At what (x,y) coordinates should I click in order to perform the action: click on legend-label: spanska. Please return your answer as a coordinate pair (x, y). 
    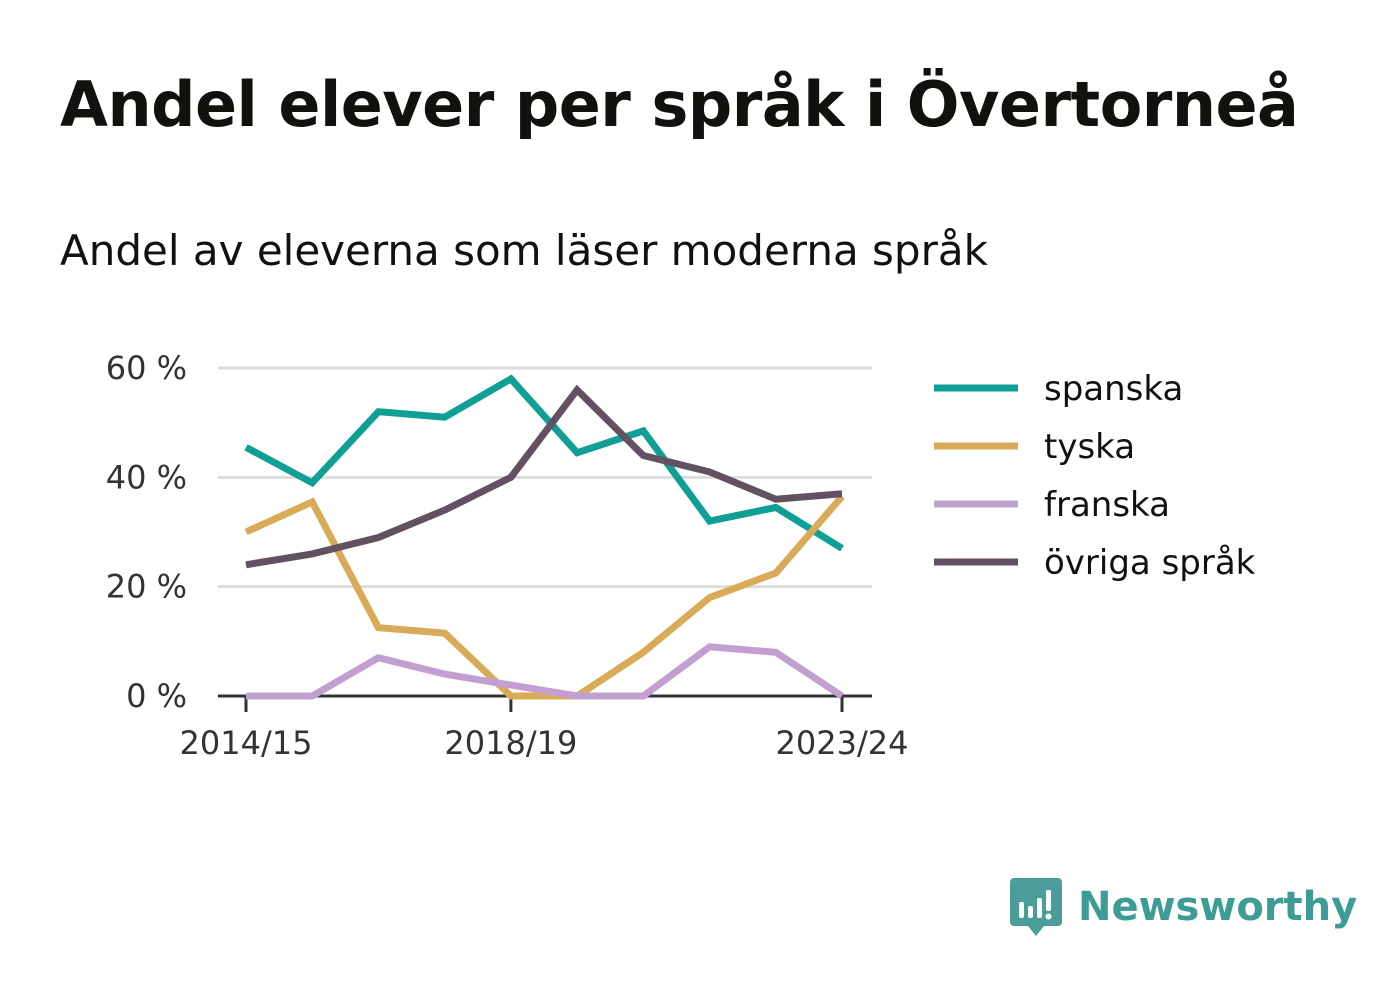
    Looking at the image, I should click on (1113, 389).